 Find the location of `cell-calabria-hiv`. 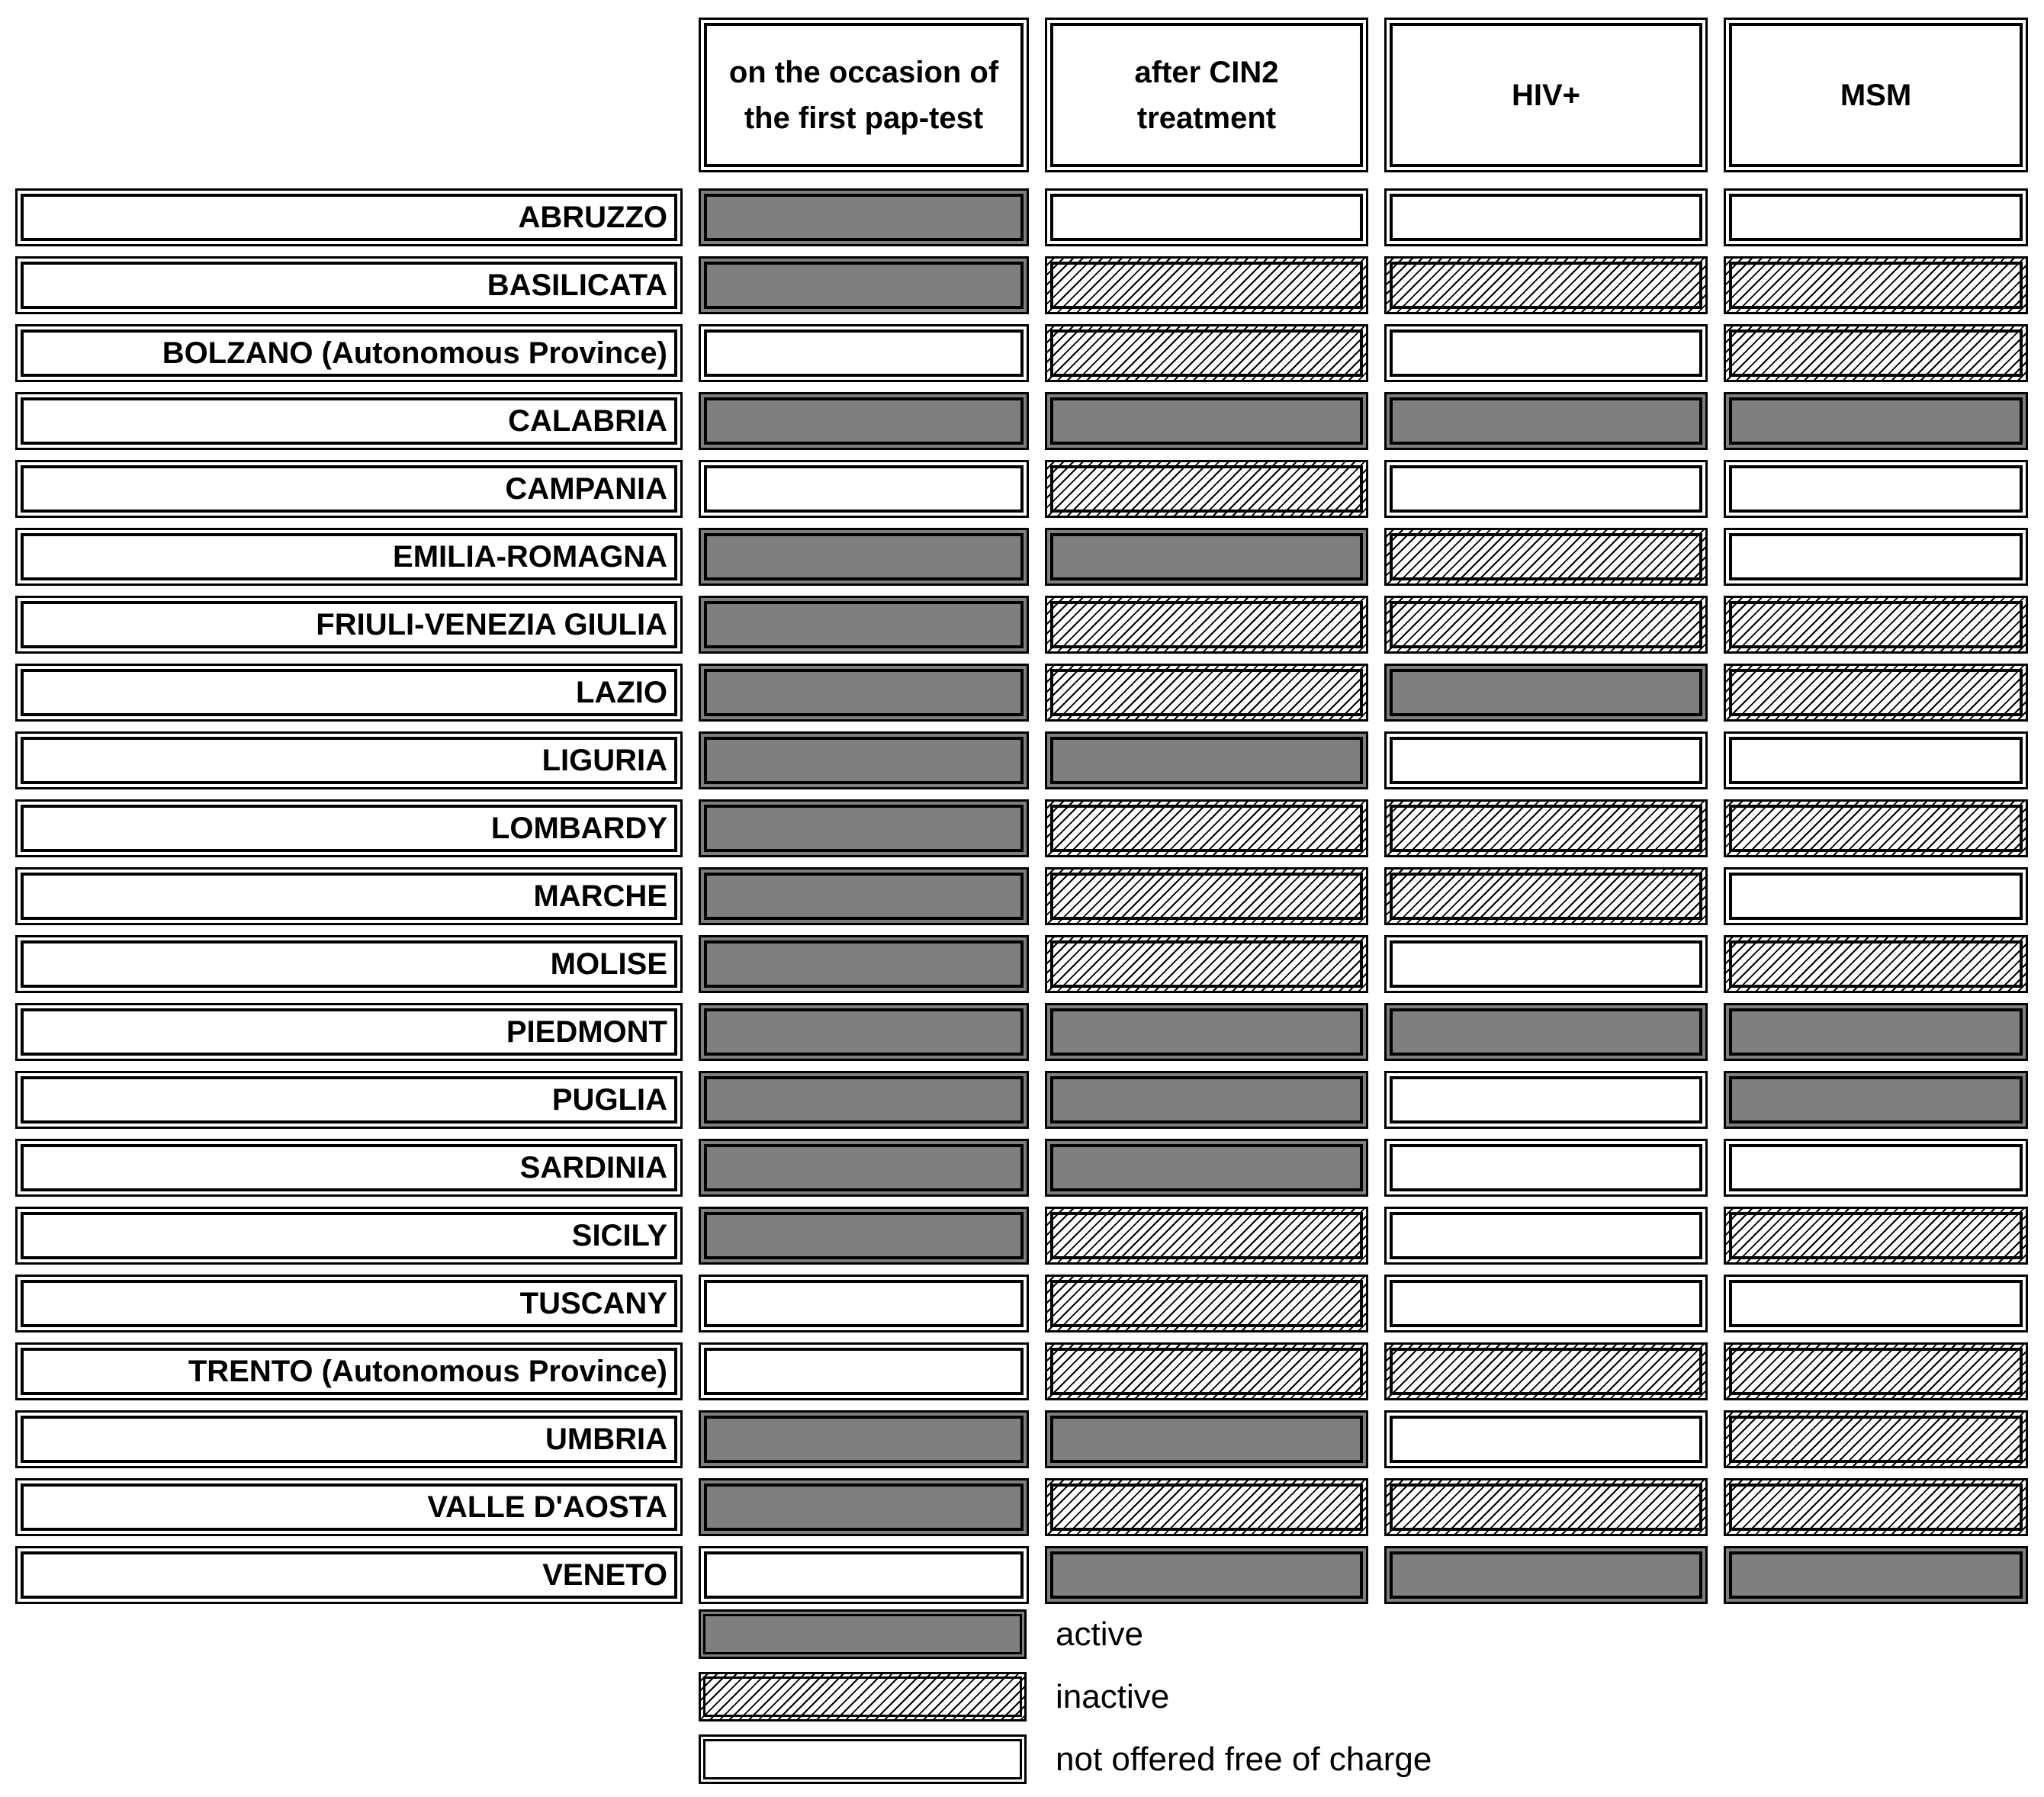

cell-calabria-hiv is located at coordinates (1546, 421).